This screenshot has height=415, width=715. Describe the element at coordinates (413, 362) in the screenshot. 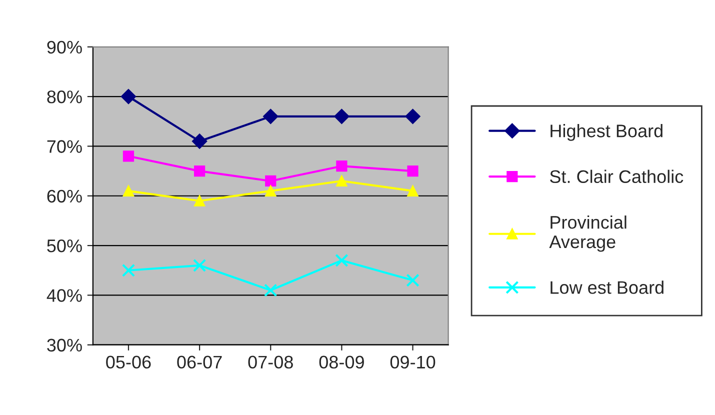

I see `x-tick-label: 09-10` at that location.